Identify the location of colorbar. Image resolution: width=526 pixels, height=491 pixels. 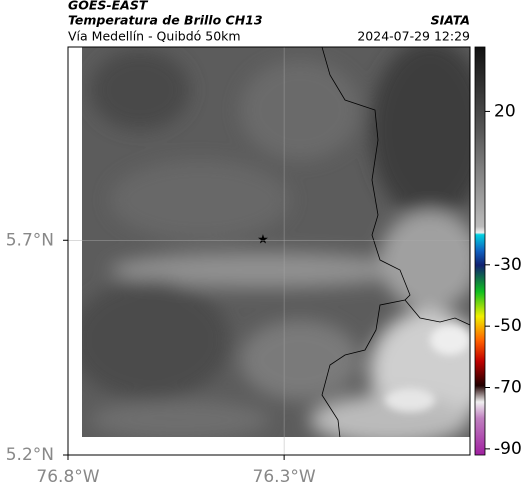
(480, 251).